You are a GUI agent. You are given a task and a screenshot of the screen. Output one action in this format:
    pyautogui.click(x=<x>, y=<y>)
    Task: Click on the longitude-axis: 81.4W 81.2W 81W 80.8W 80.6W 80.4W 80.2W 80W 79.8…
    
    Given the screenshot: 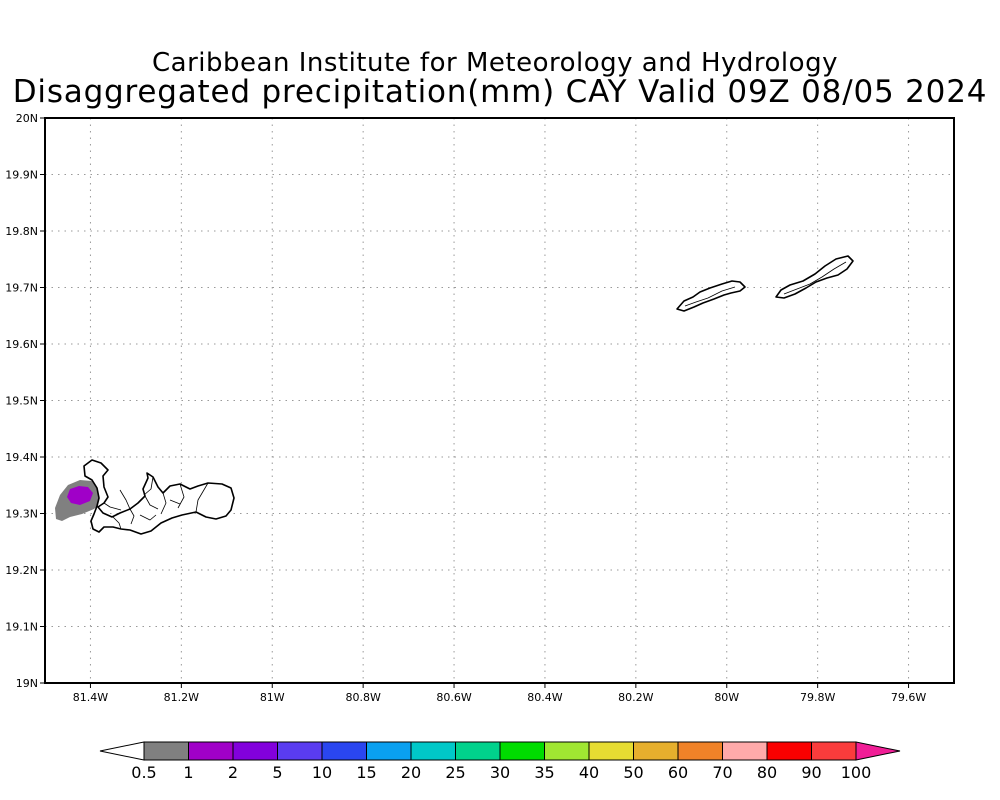 What is the action you would take?
    pyautogui.click(x=499, y=693)
    